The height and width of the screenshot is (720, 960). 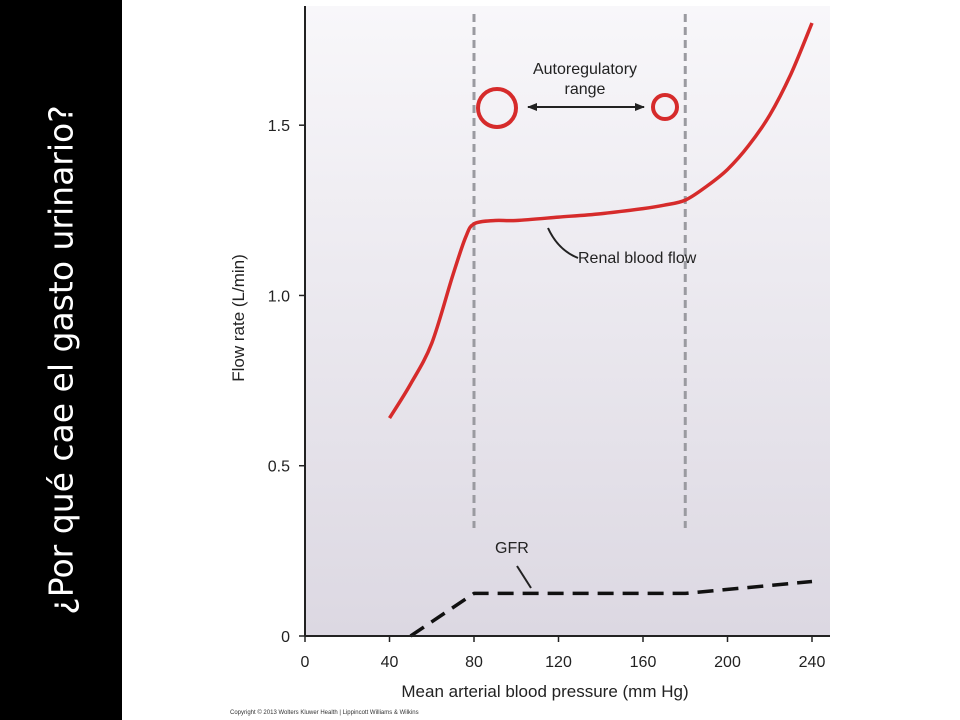 What do you see at coordinates (544, 691) in the screenshot?
I see `x-axis-title: Mean arterial blood pressure (mm Hg)` at bounding box center [544, 691].